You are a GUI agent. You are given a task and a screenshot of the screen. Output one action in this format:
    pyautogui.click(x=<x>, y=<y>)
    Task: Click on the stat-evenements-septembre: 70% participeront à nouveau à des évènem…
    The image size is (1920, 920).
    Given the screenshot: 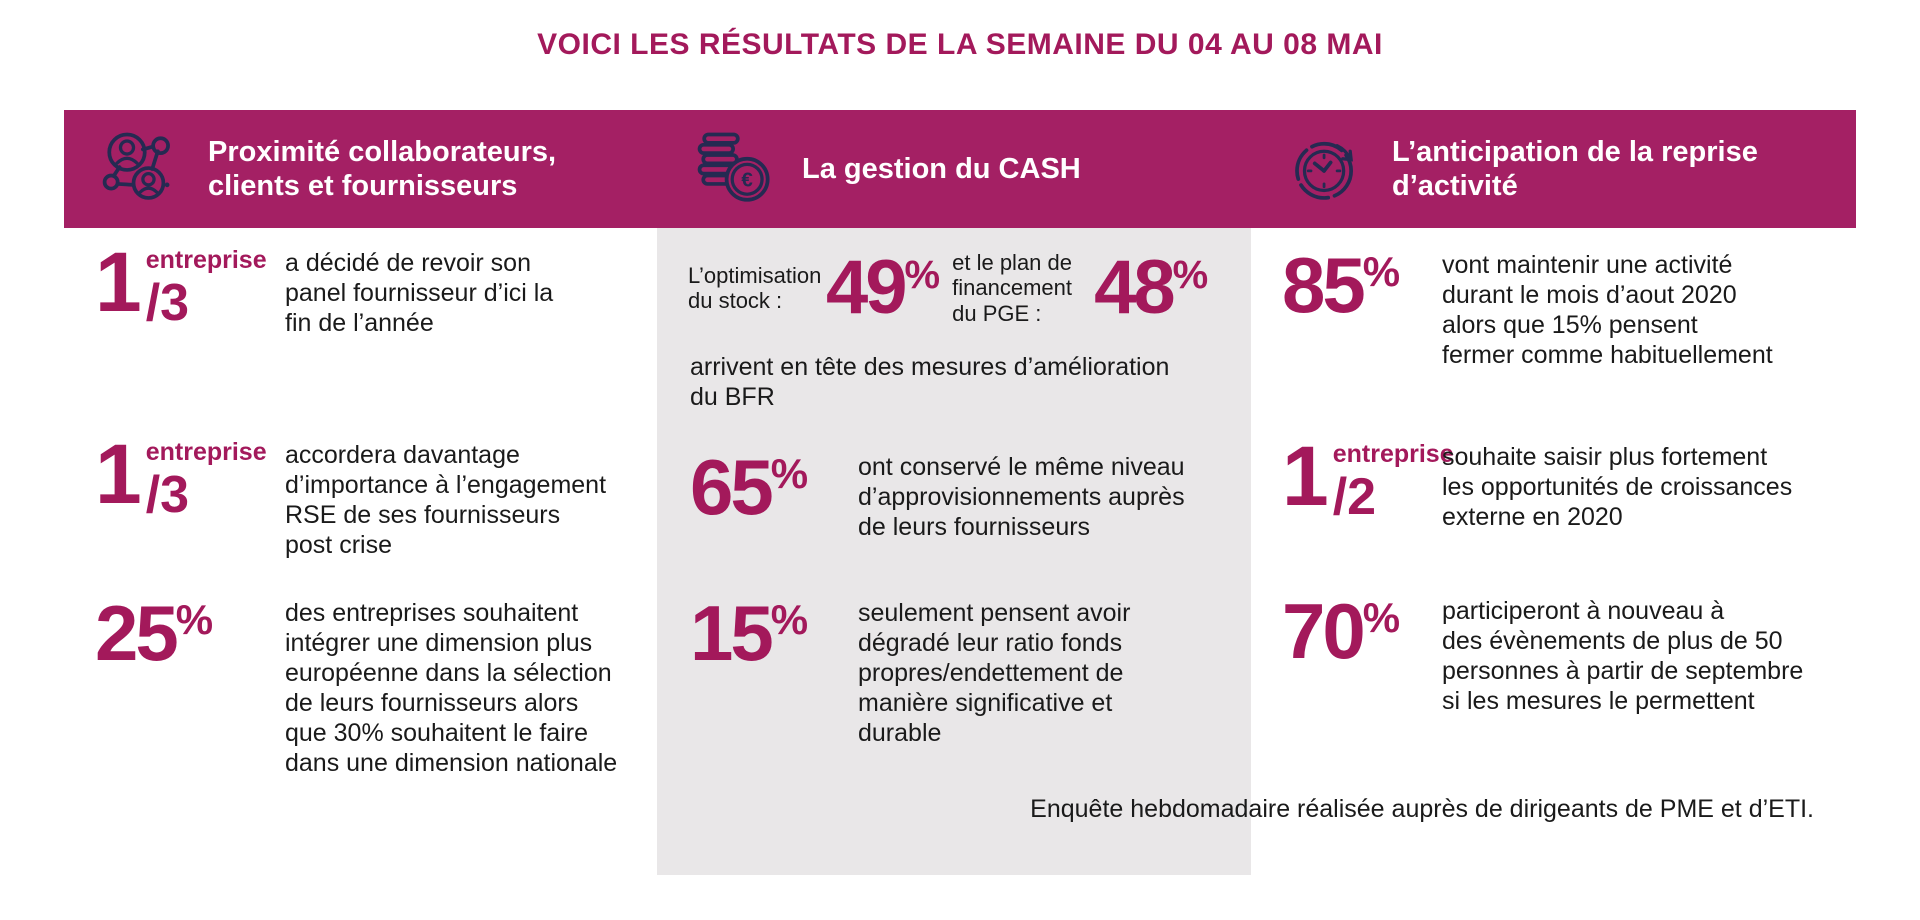 What is the action you would take?
    pyautogui.click(x=1562, y=654)
    